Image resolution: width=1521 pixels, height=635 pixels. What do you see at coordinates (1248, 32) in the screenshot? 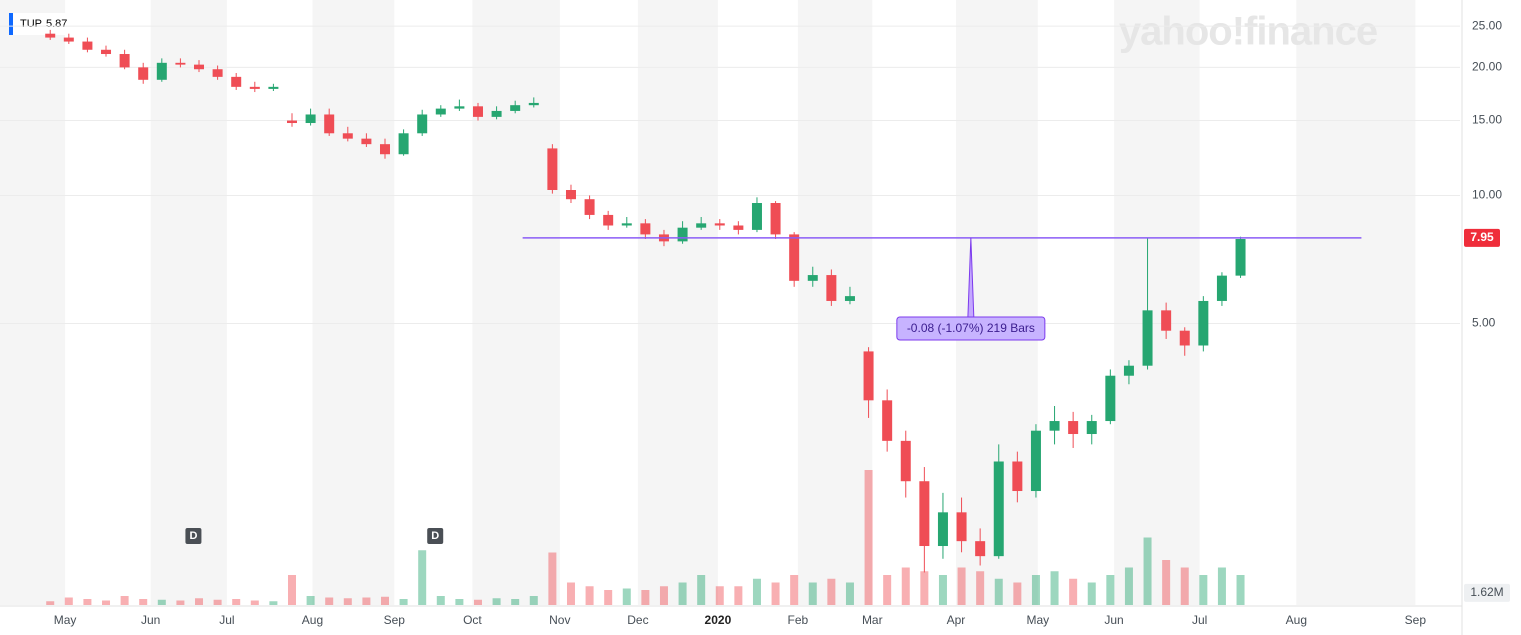
I see `brand-logo: yahoo!finance` at bounding box center [1248, 32].